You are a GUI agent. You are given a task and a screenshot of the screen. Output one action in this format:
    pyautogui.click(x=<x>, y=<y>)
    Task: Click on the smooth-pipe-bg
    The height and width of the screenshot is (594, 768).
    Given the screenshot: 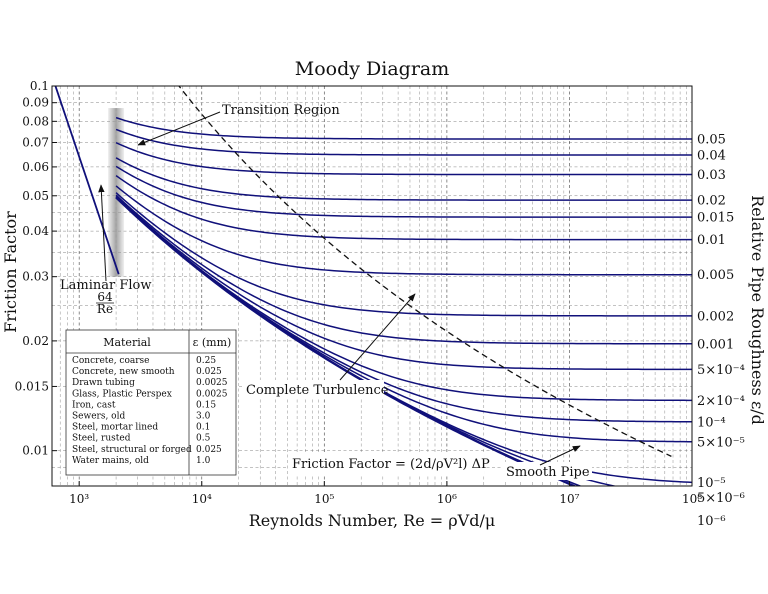 What is the action you would take?
    pyautogui.click(x=547, y=471)
    